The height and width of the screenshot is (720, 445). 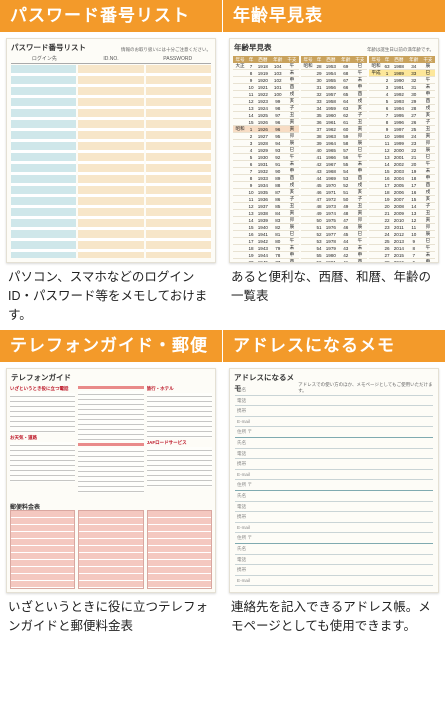 I want to click on age-cell: 6, so click(x=387, y=108).